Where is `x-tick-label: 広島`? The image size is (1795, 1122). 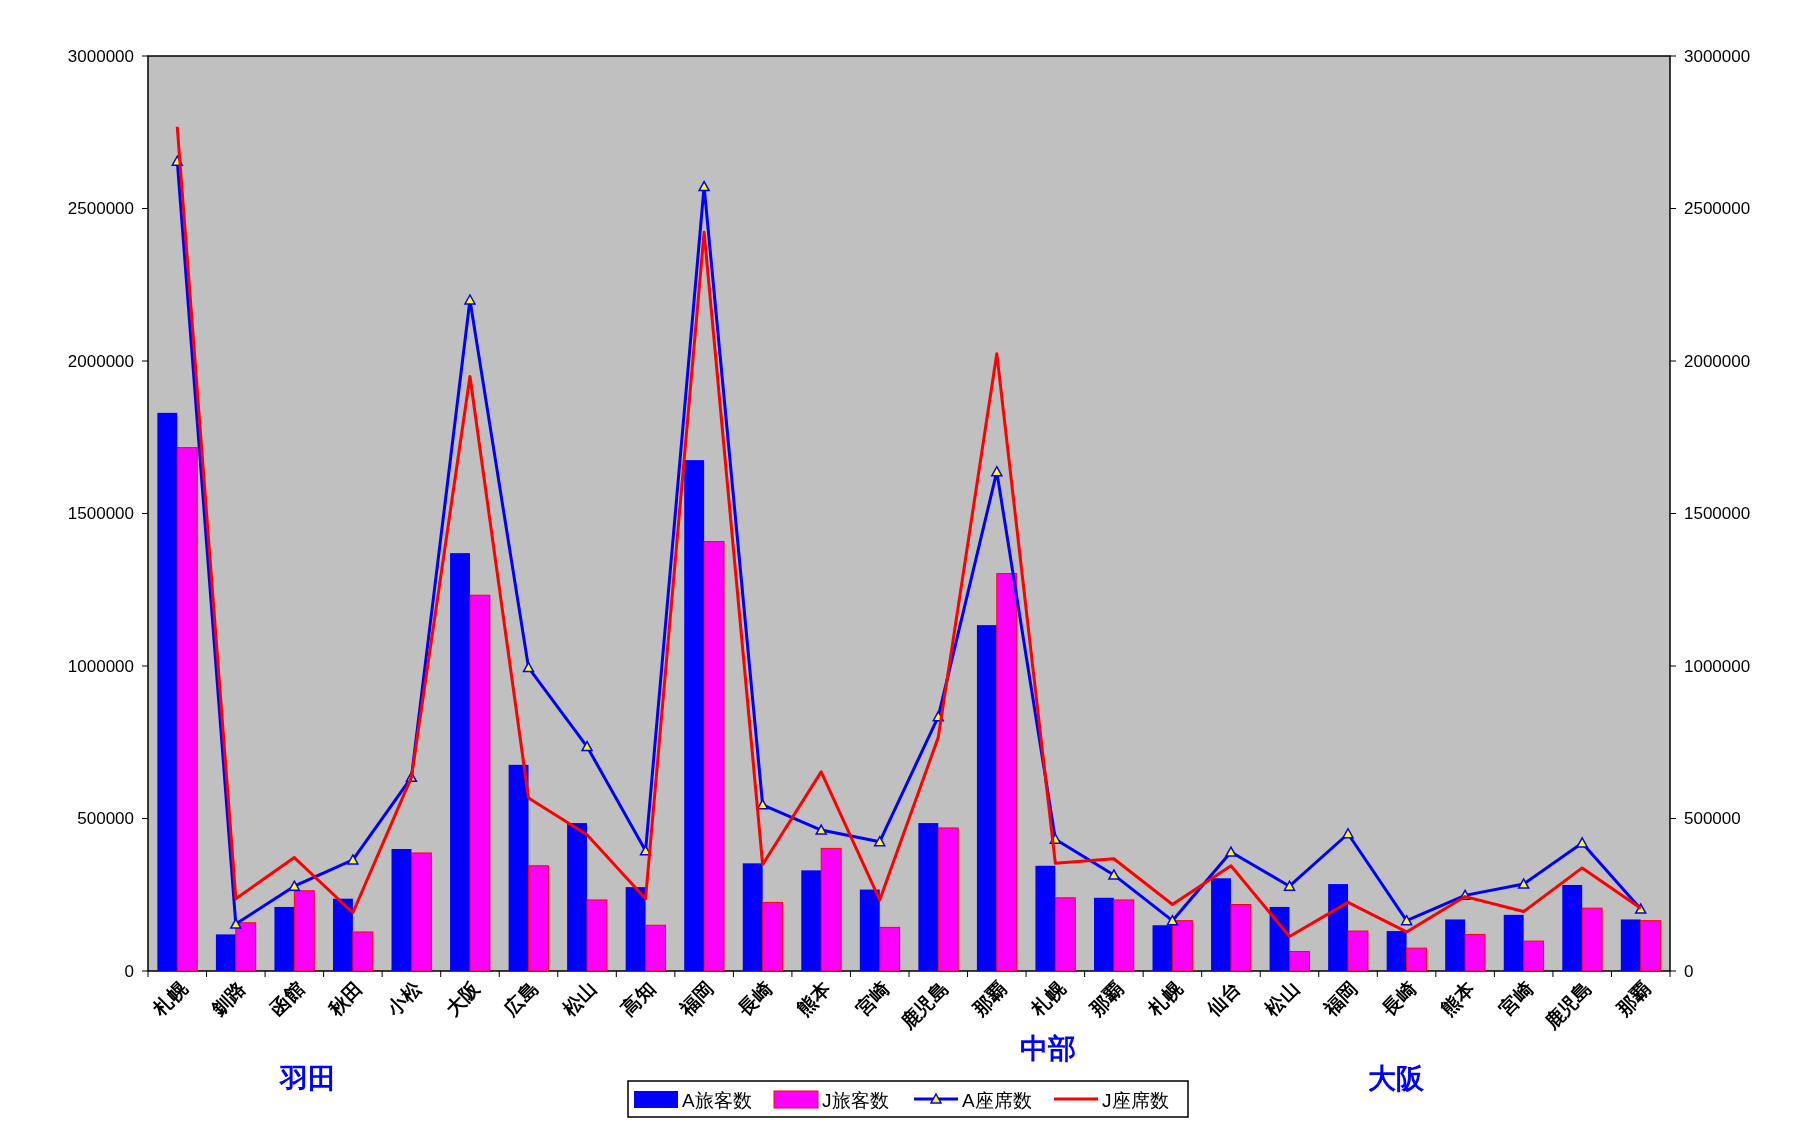
x-tick-label: 広島 is located at coordinates (521, 999).